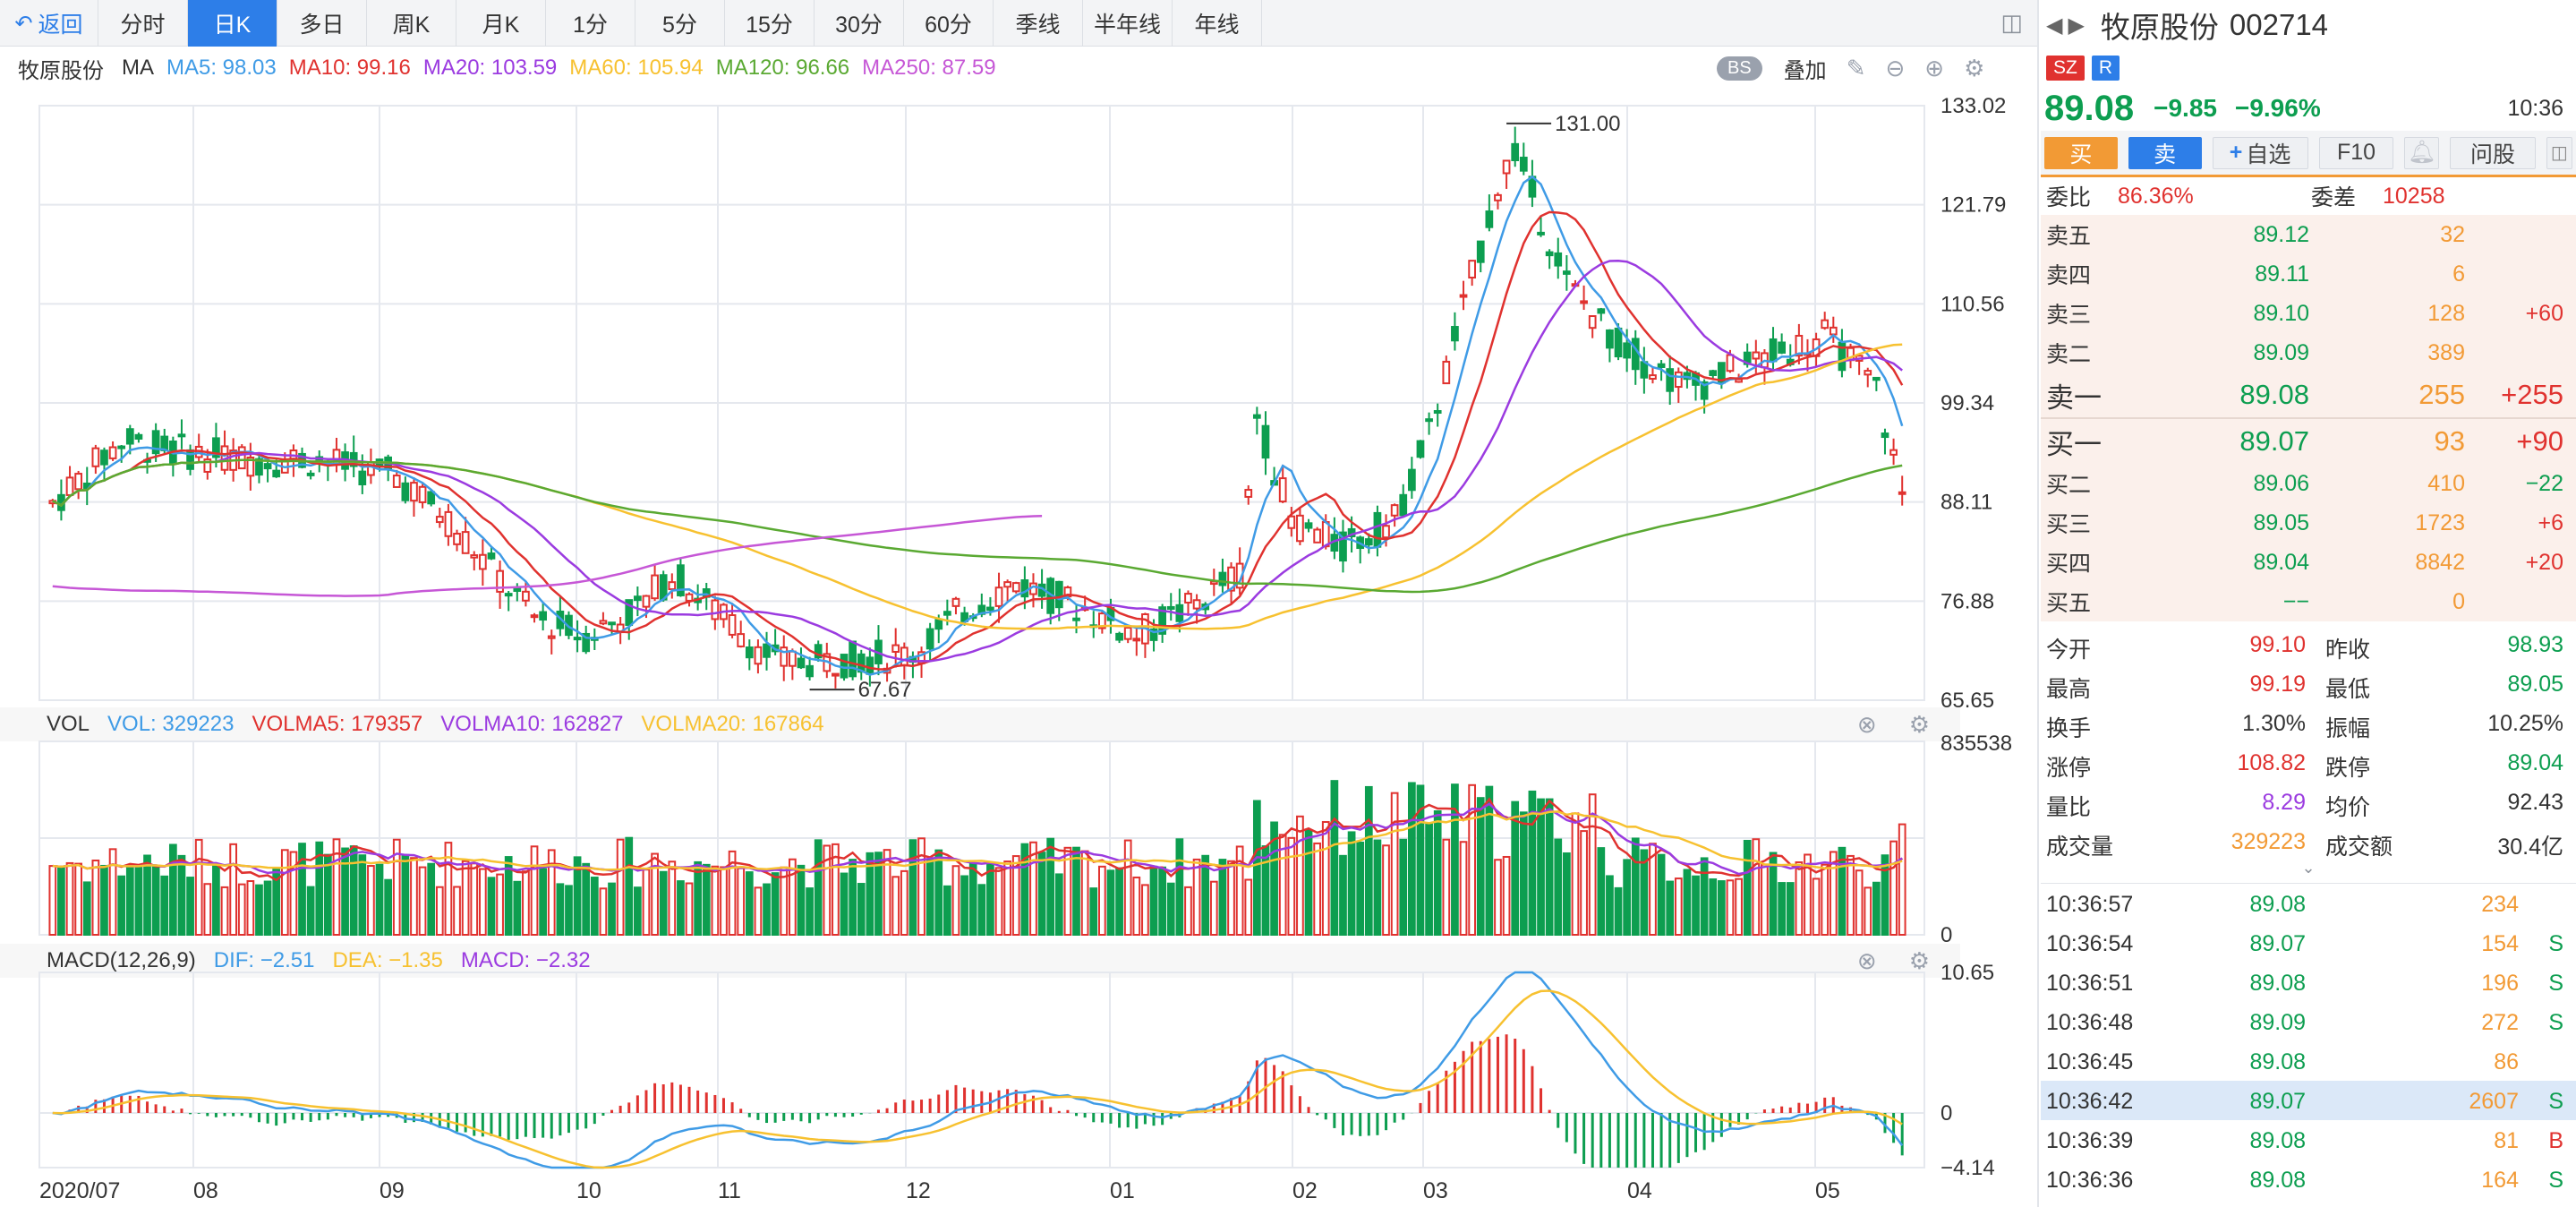 This screenshot has width=2576, height=1207. What do you see at coordinates (49, 23) in the screenshot?
I see `back-button: ↶ 返回` at bounding box center [49, 23].